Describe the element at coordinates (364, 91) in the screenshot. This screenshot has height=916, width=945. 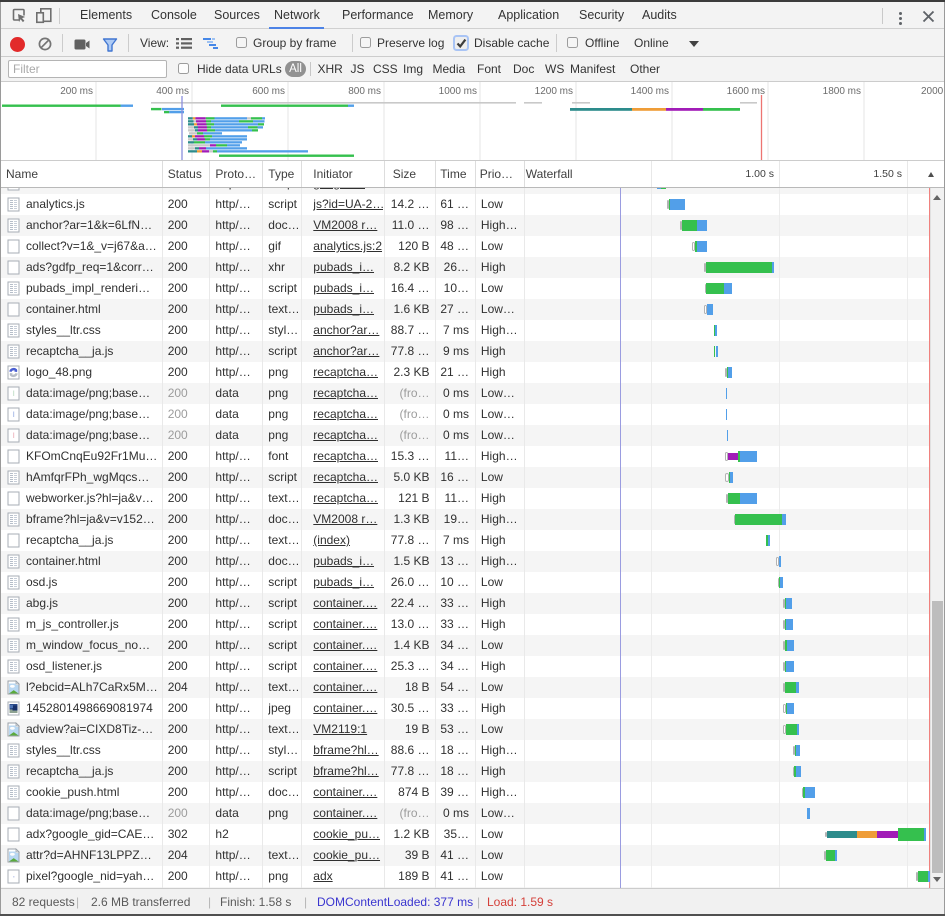
I see `svg-text: 800 ms` at that location.